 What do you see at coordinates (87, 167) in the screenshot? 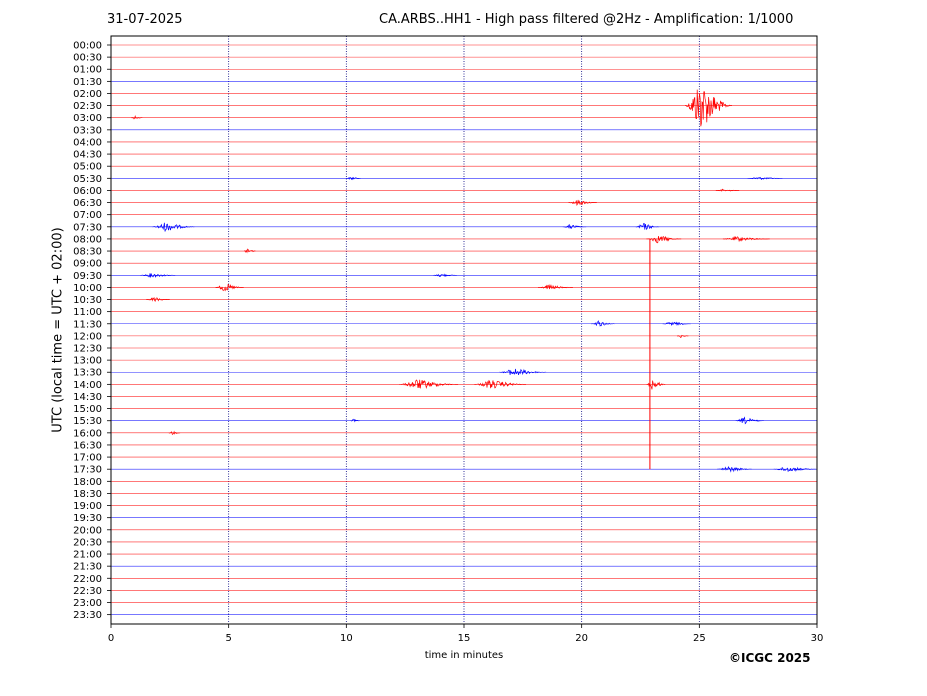
I see `y-tick-label: 05:00` at bounding box center [87, 167].